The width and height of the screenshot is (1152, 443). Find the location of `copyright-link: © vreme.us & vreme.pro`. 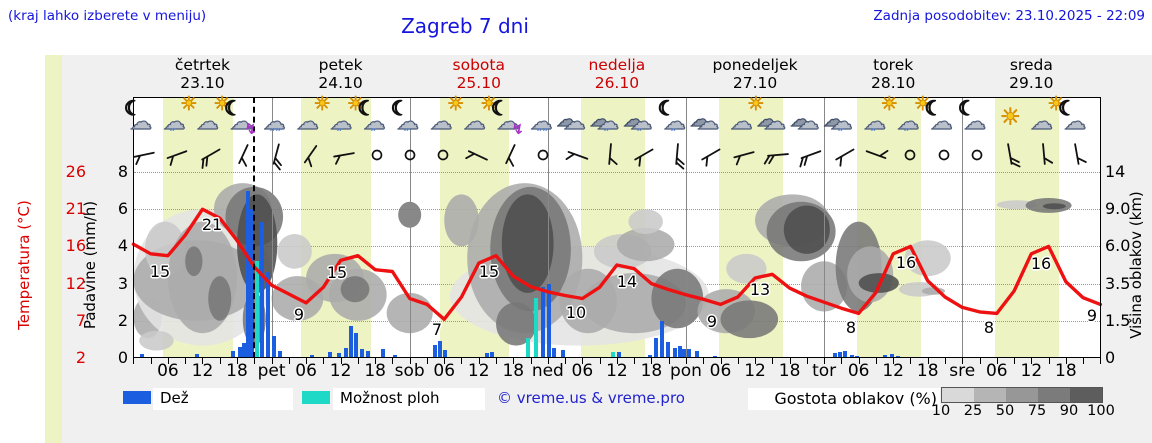

copyright-link: © vreme.us & vreme.pro is located at coordinates (591, 398).